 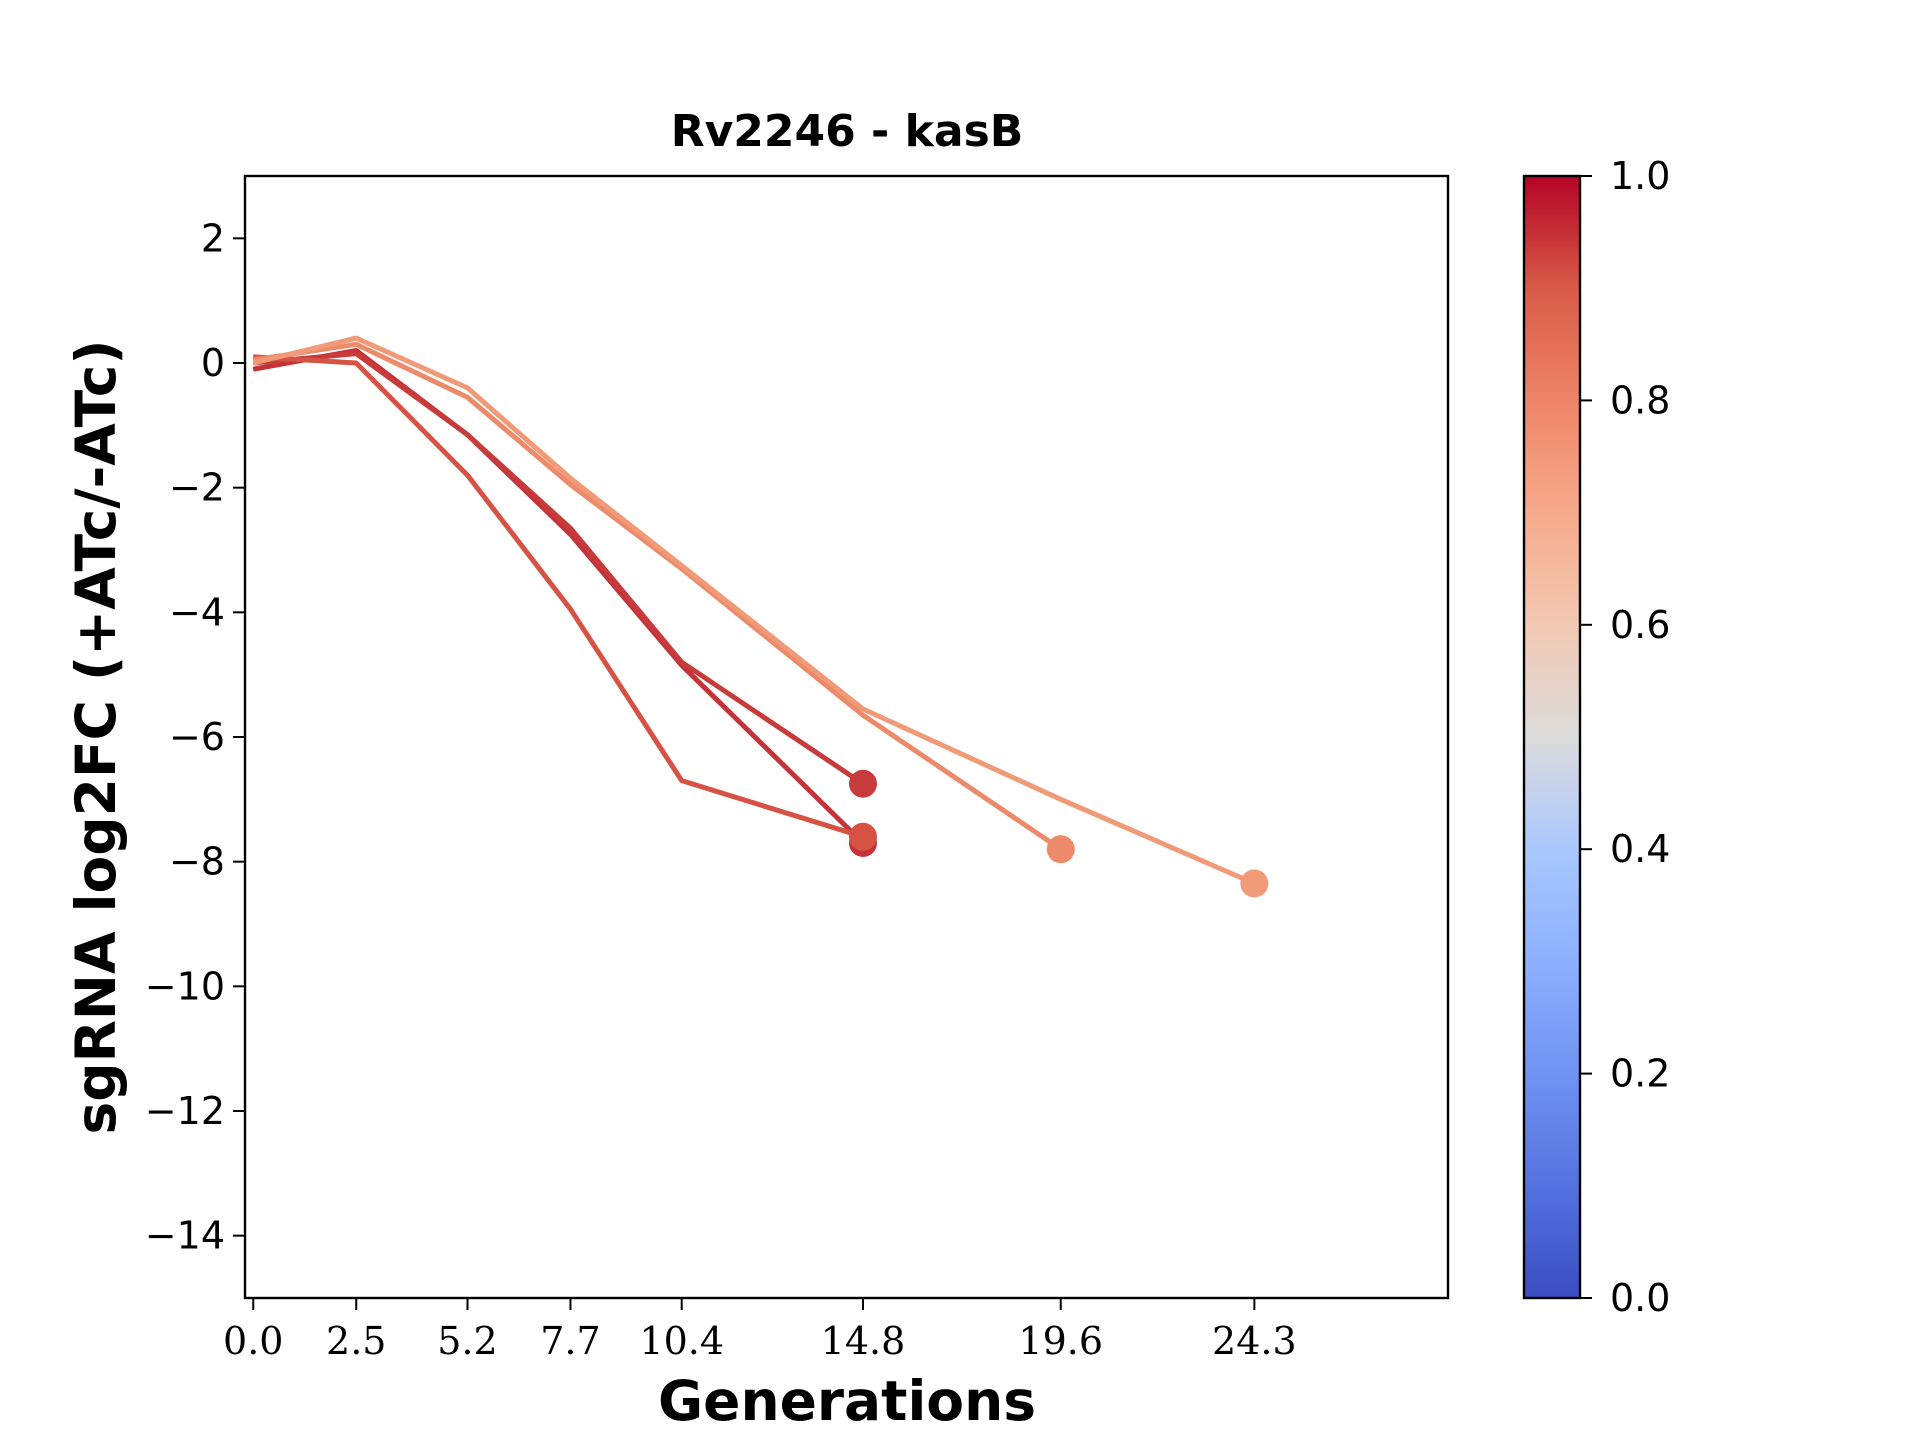 I want to click on y-tick-label: −6, so click(x=197, y=737).